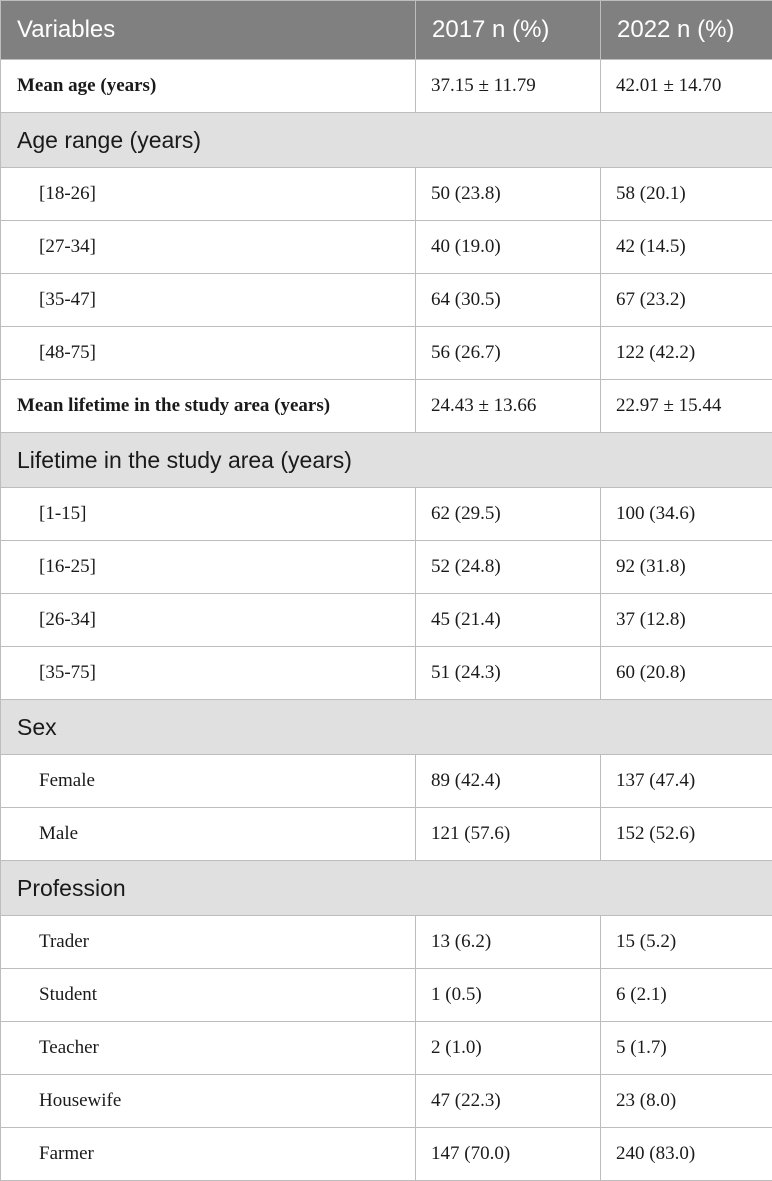 The height and width of the screenshot is (1181, 772). I want to click on value-2022: 15 (5.2), so click(686, 942).